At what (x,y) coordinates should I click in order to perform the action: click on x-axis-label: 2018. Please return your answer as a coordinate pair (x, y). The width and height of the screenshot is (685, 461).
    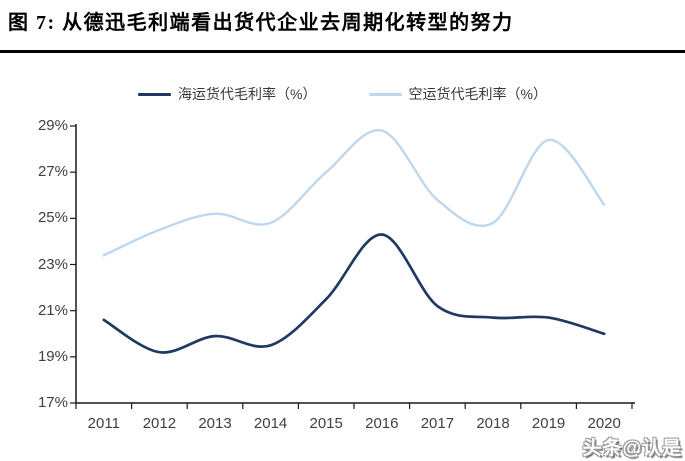
    Looking at the image, I should click on (493, 423).